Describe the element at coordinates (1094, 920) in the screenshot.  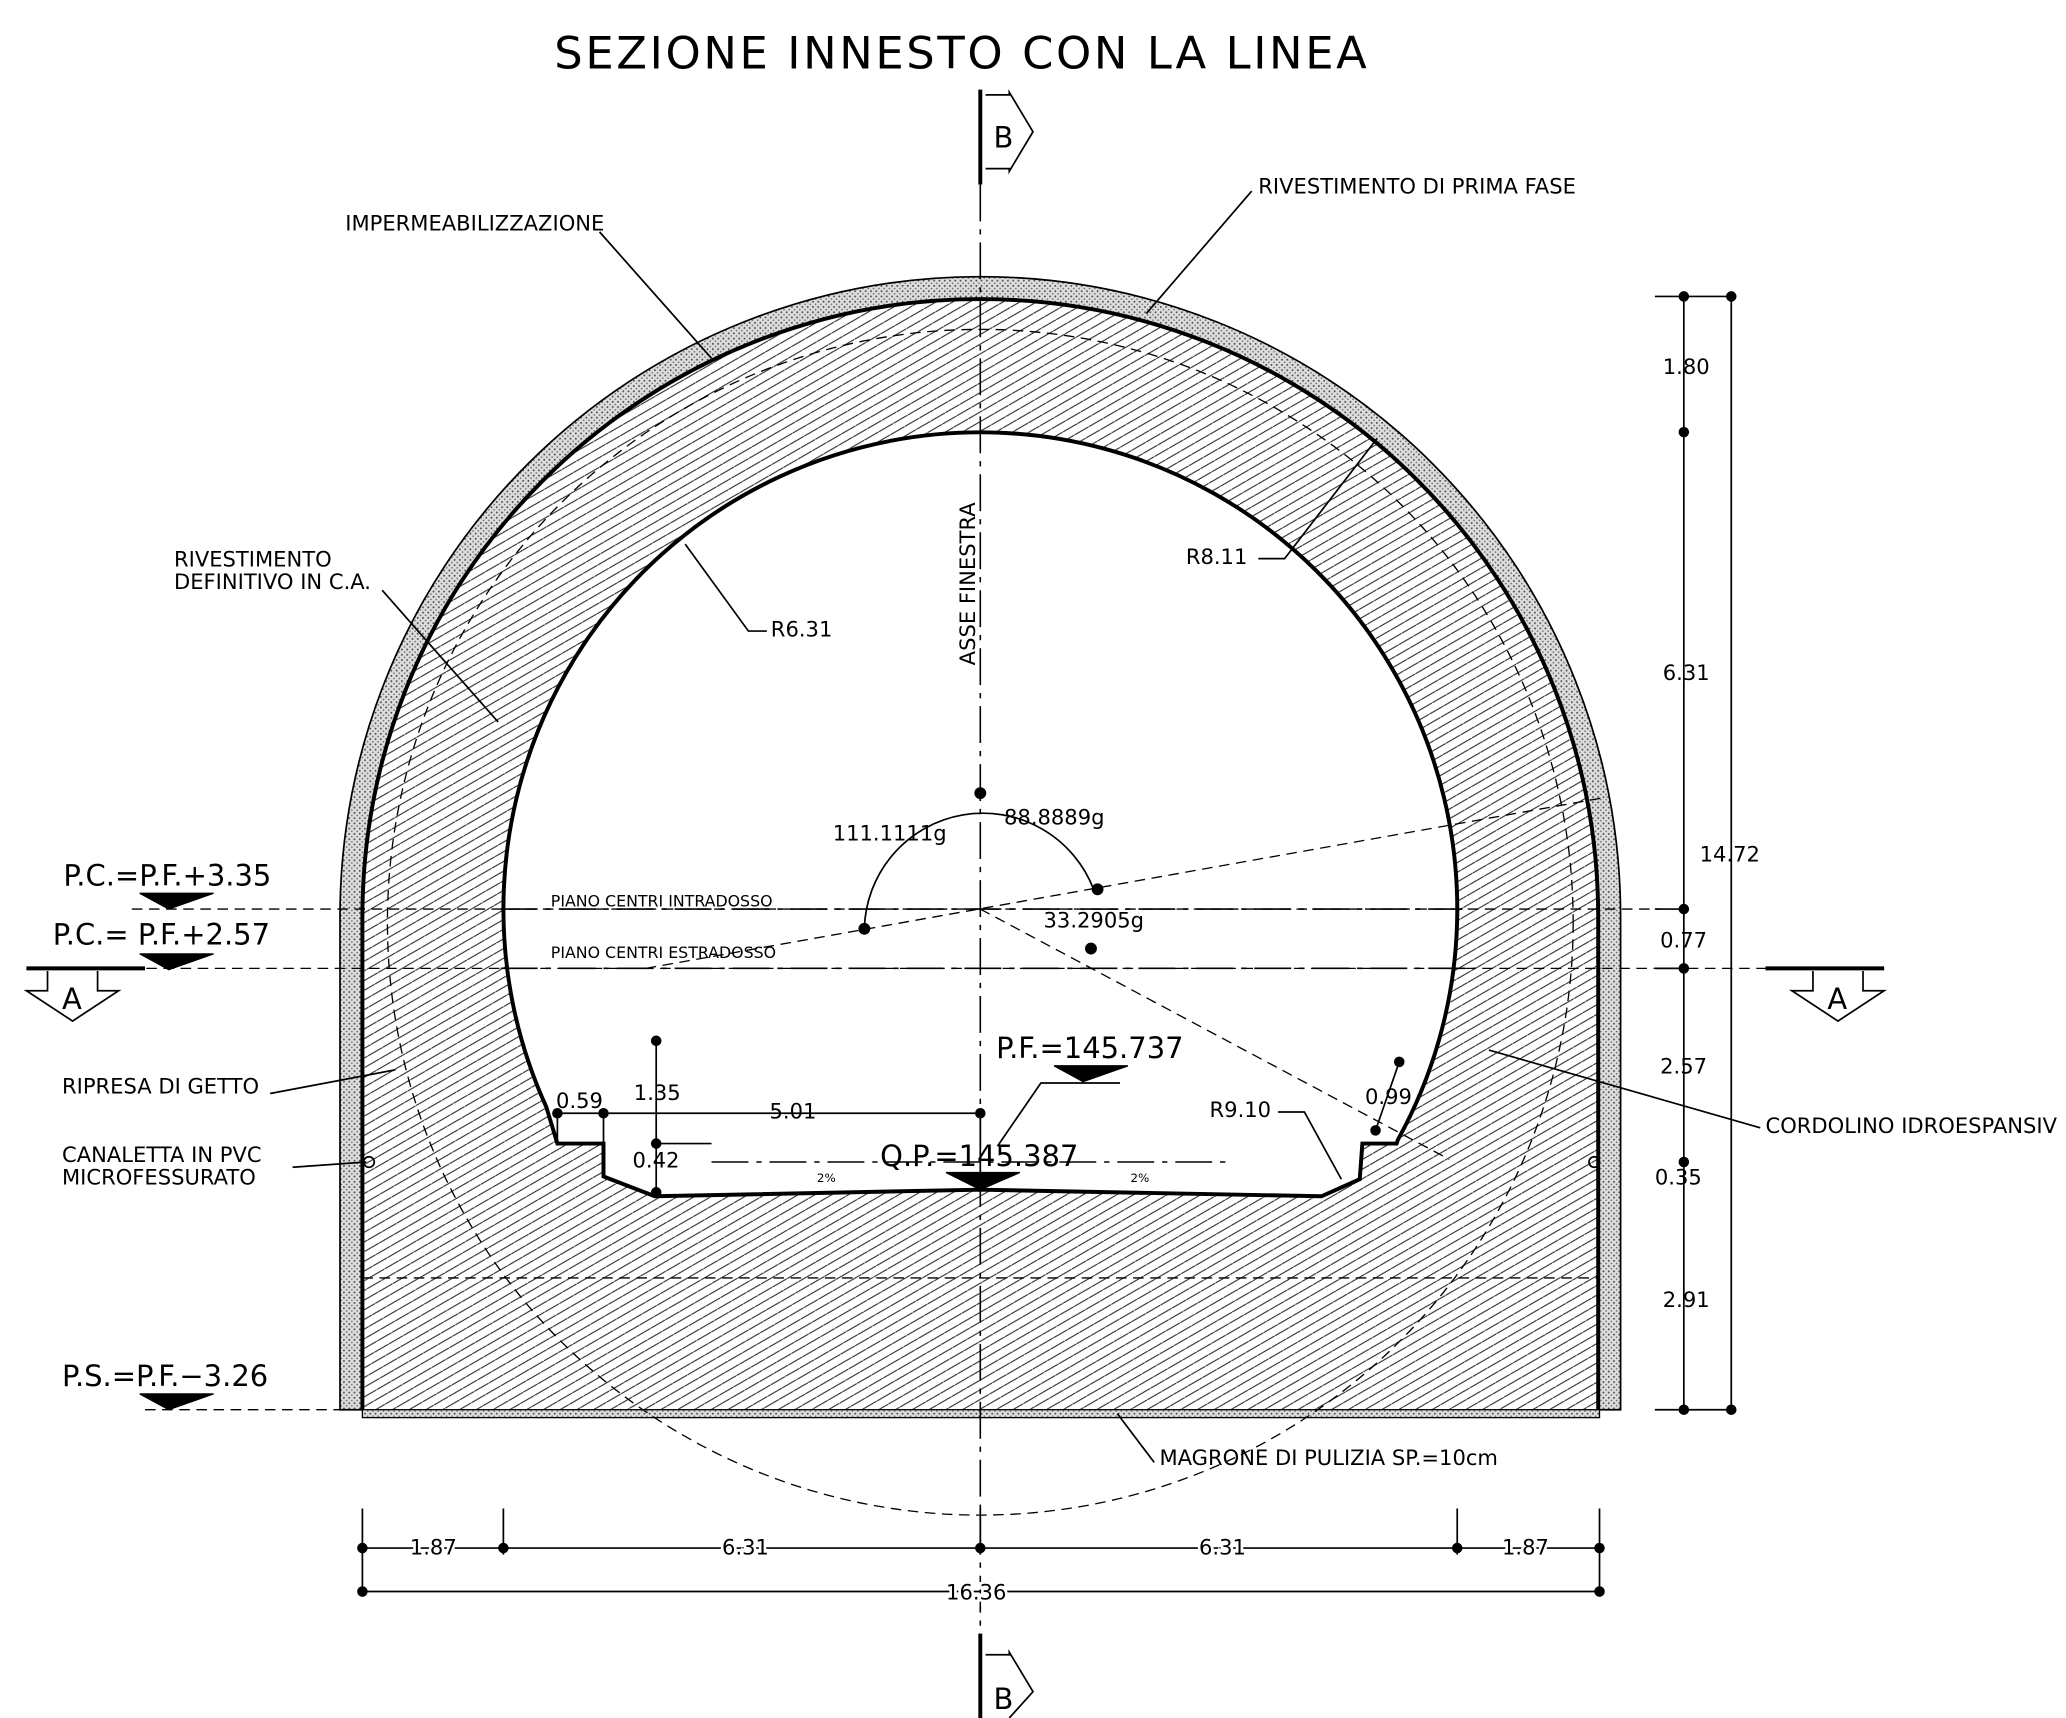
I see `angle: 33.2905g` at that location.